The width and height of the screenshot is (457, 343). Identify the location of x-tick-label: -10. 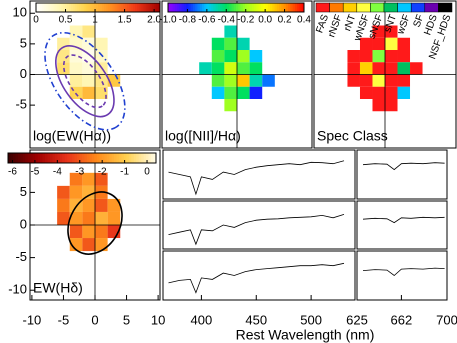
(31, 319).